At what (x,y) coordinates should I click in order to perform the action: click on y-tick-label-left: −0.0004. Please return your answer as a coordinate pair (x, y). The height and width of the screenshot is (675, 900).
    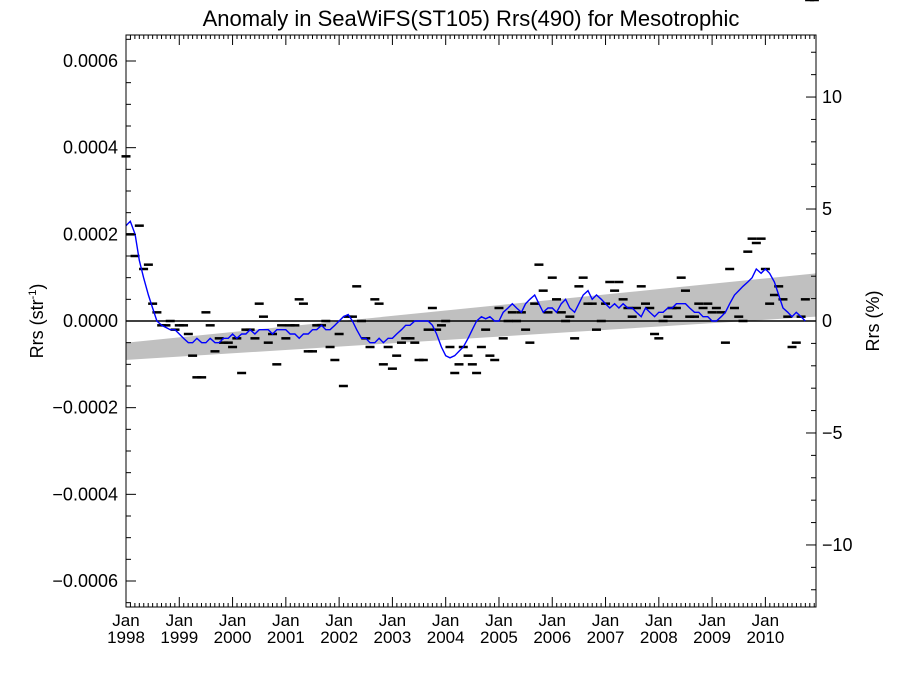
    Looking at the image, I should click on (85, 494).